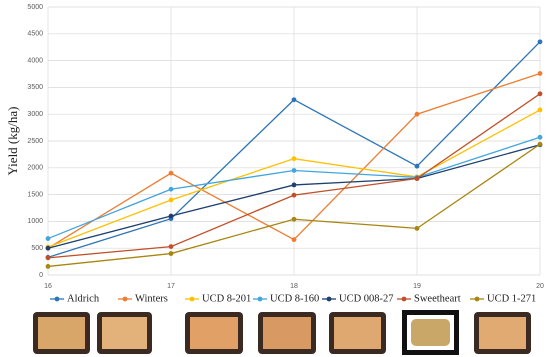  What do you see at coordinates (35, 168) in the screenshot?
I see `y-tick-label: 2000` at bounding box center [35, 168].